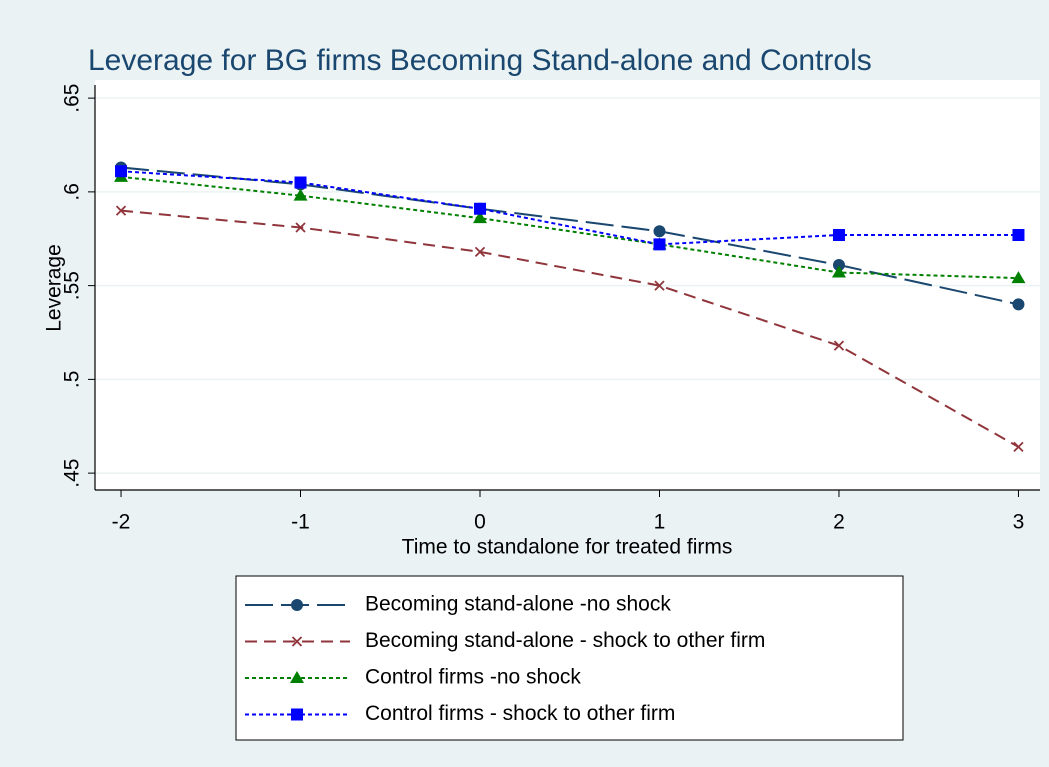 Image resolution: width=1049 pixels, height=767 pixels. What do you see at coordinates (473, 677) in the screenshot?
I see `legend-label: Control firms -no shock` at bounding box center [473, 677].